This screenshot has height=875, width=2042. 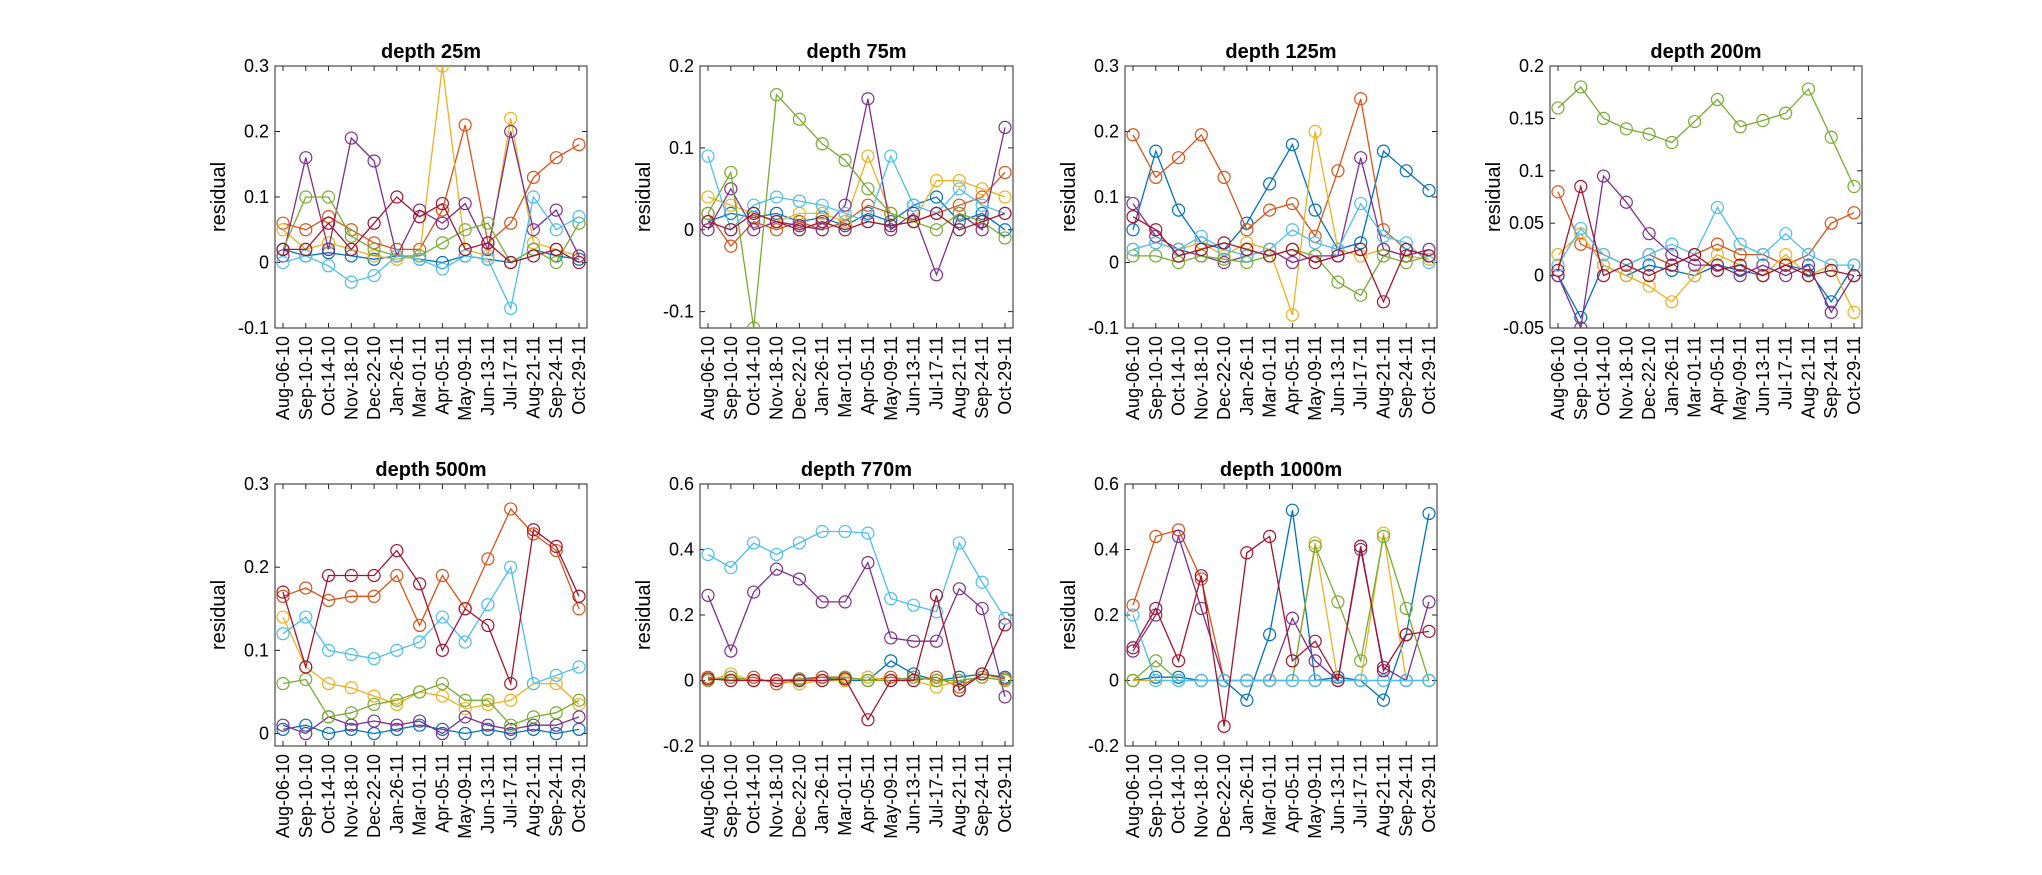 What do you see at coordinates (689, 230) in the screenshot?
I see `y-tick-label: 0` at bounding box center [689, 230].